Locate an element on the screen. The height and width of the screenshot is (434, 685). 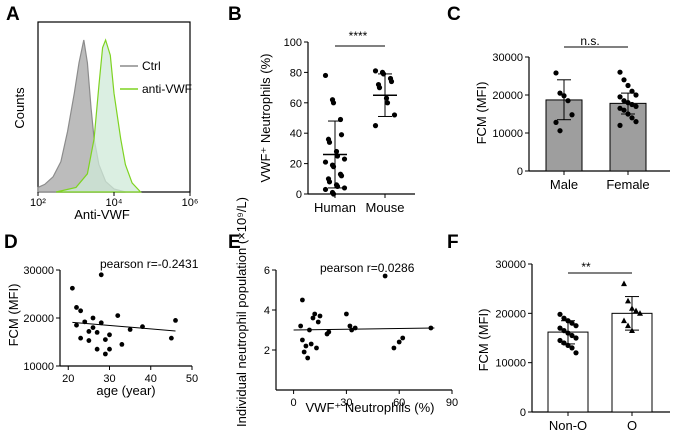
panel-b-y-tick-label: 40 is located at coordinates (296, 134).